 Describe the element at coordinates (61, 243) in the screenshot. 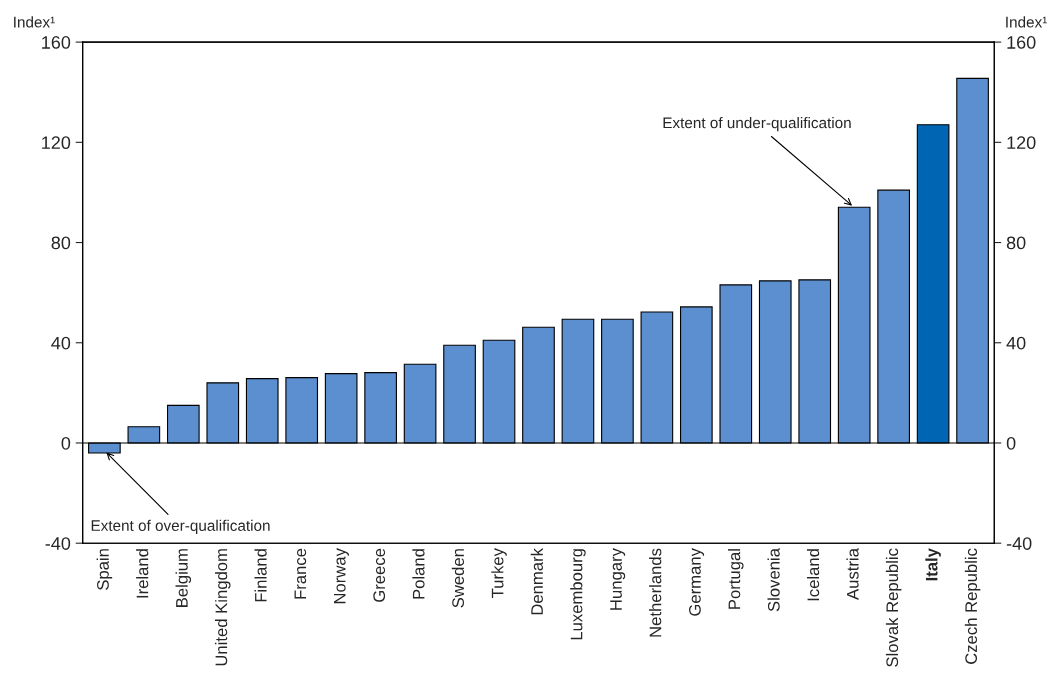

I see `y-tick-label: 80` at that location.